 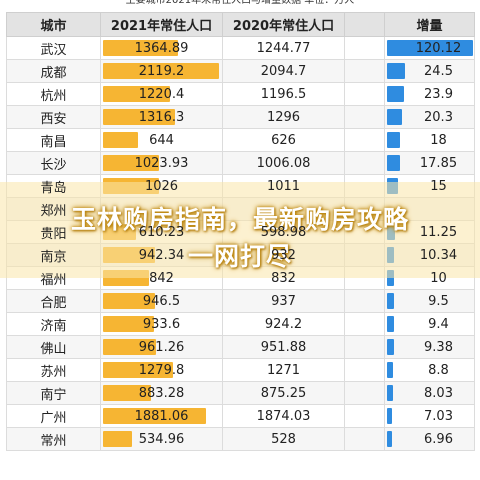 I want to click on increase-cell-value: 6.96, so click(x=438, y=439).